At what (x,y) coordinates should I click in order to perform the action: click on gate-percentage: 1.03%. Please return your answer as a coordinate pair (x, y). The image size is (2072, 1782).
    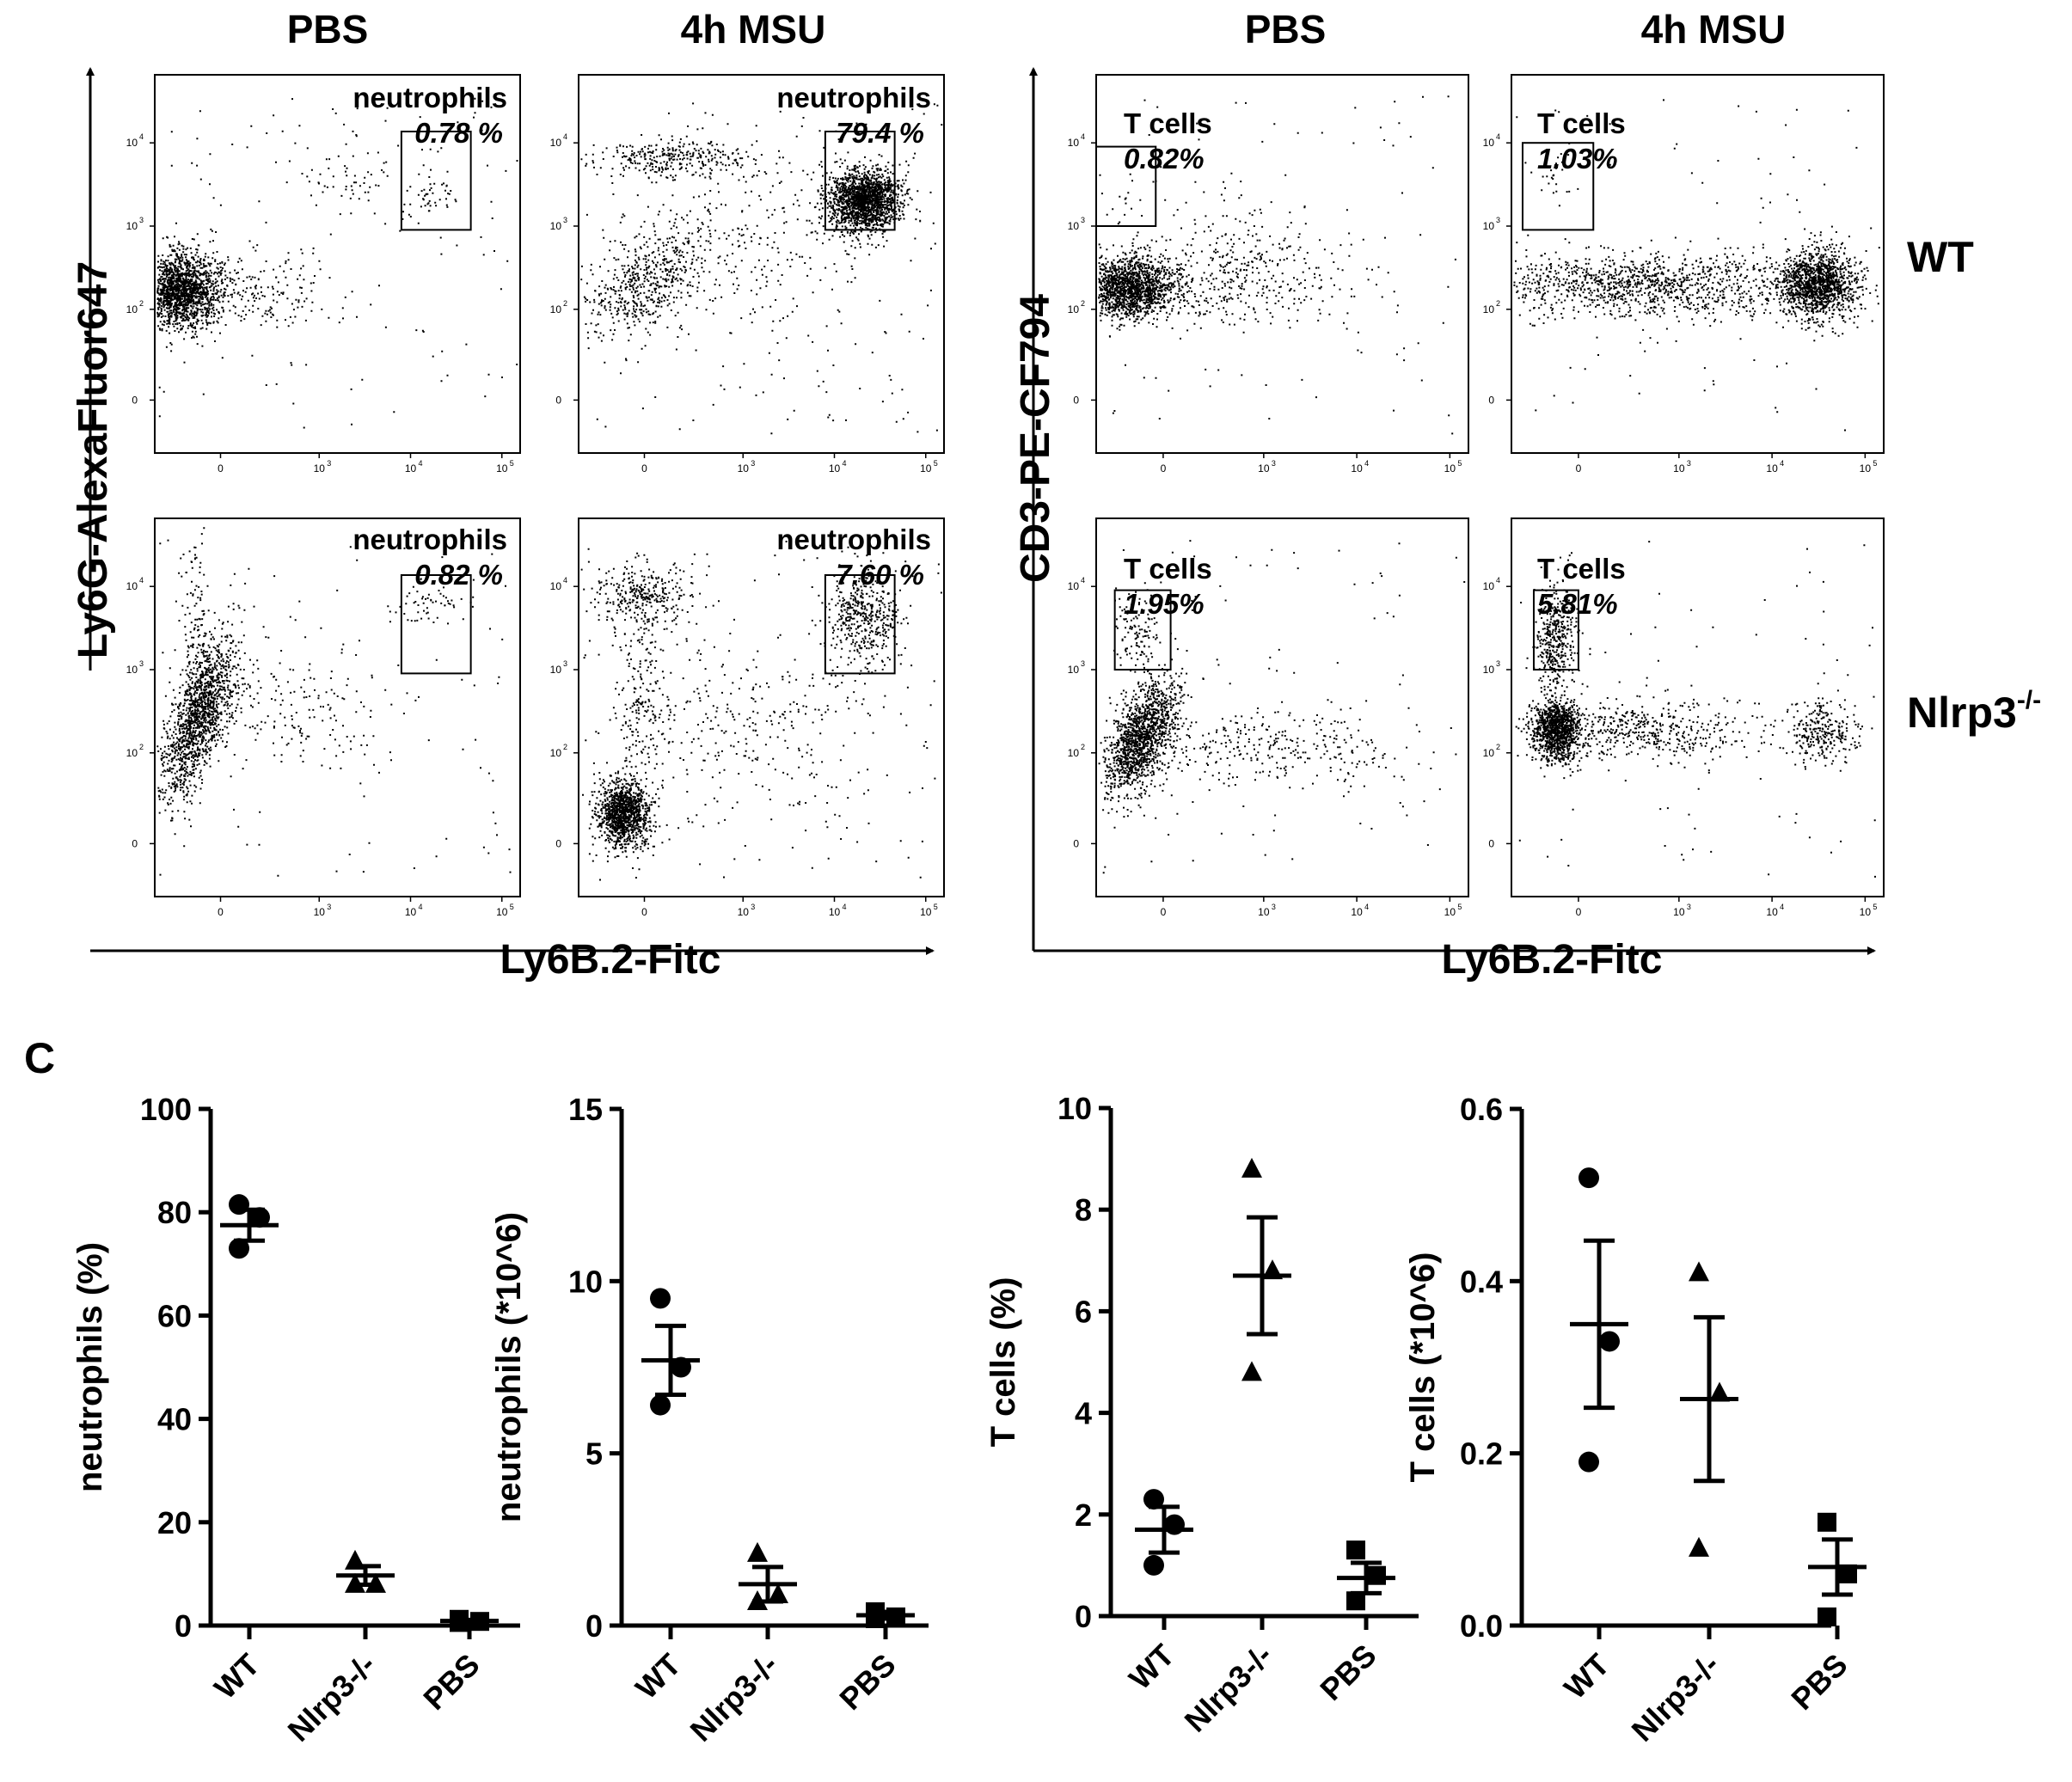
    Looking at the image, I should click on (1578, 159).